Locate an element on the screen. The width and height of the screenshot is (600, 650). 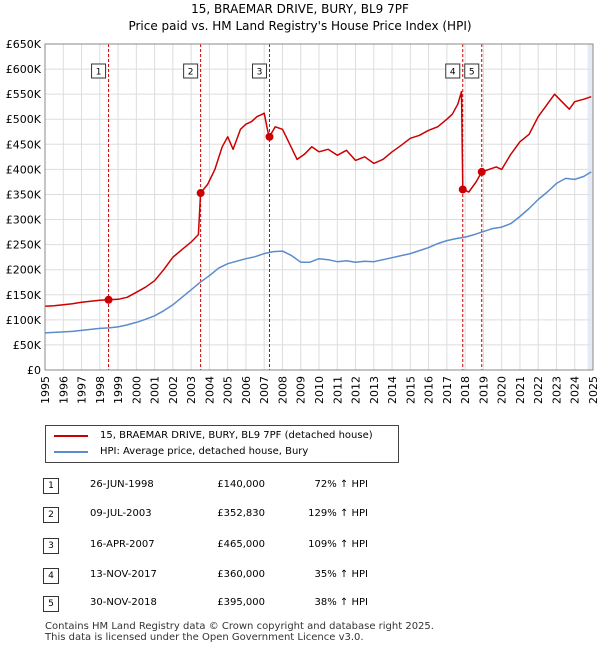
x-tick-label: 2021 is located at coordinates (520, 390).